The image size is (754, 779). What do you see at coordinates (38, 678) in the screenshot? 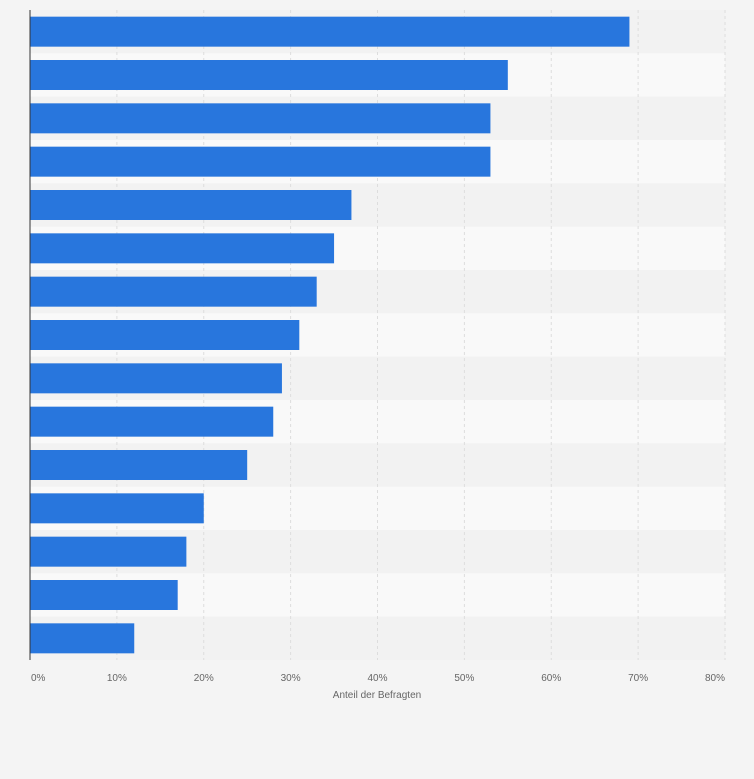
I see `x-tick-label: 0%` at bounding box center [38, 678].